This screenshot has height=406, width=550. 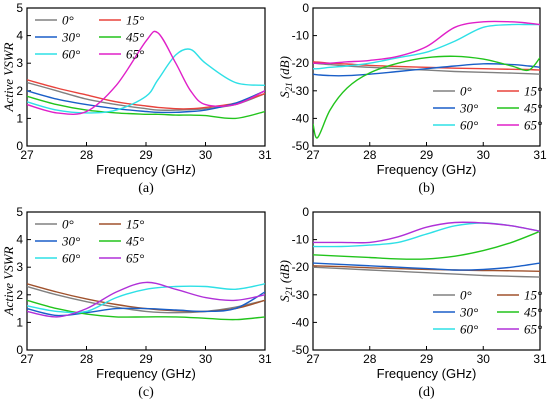 I want to click on panel-label: (a), so click(x=146, y=188).